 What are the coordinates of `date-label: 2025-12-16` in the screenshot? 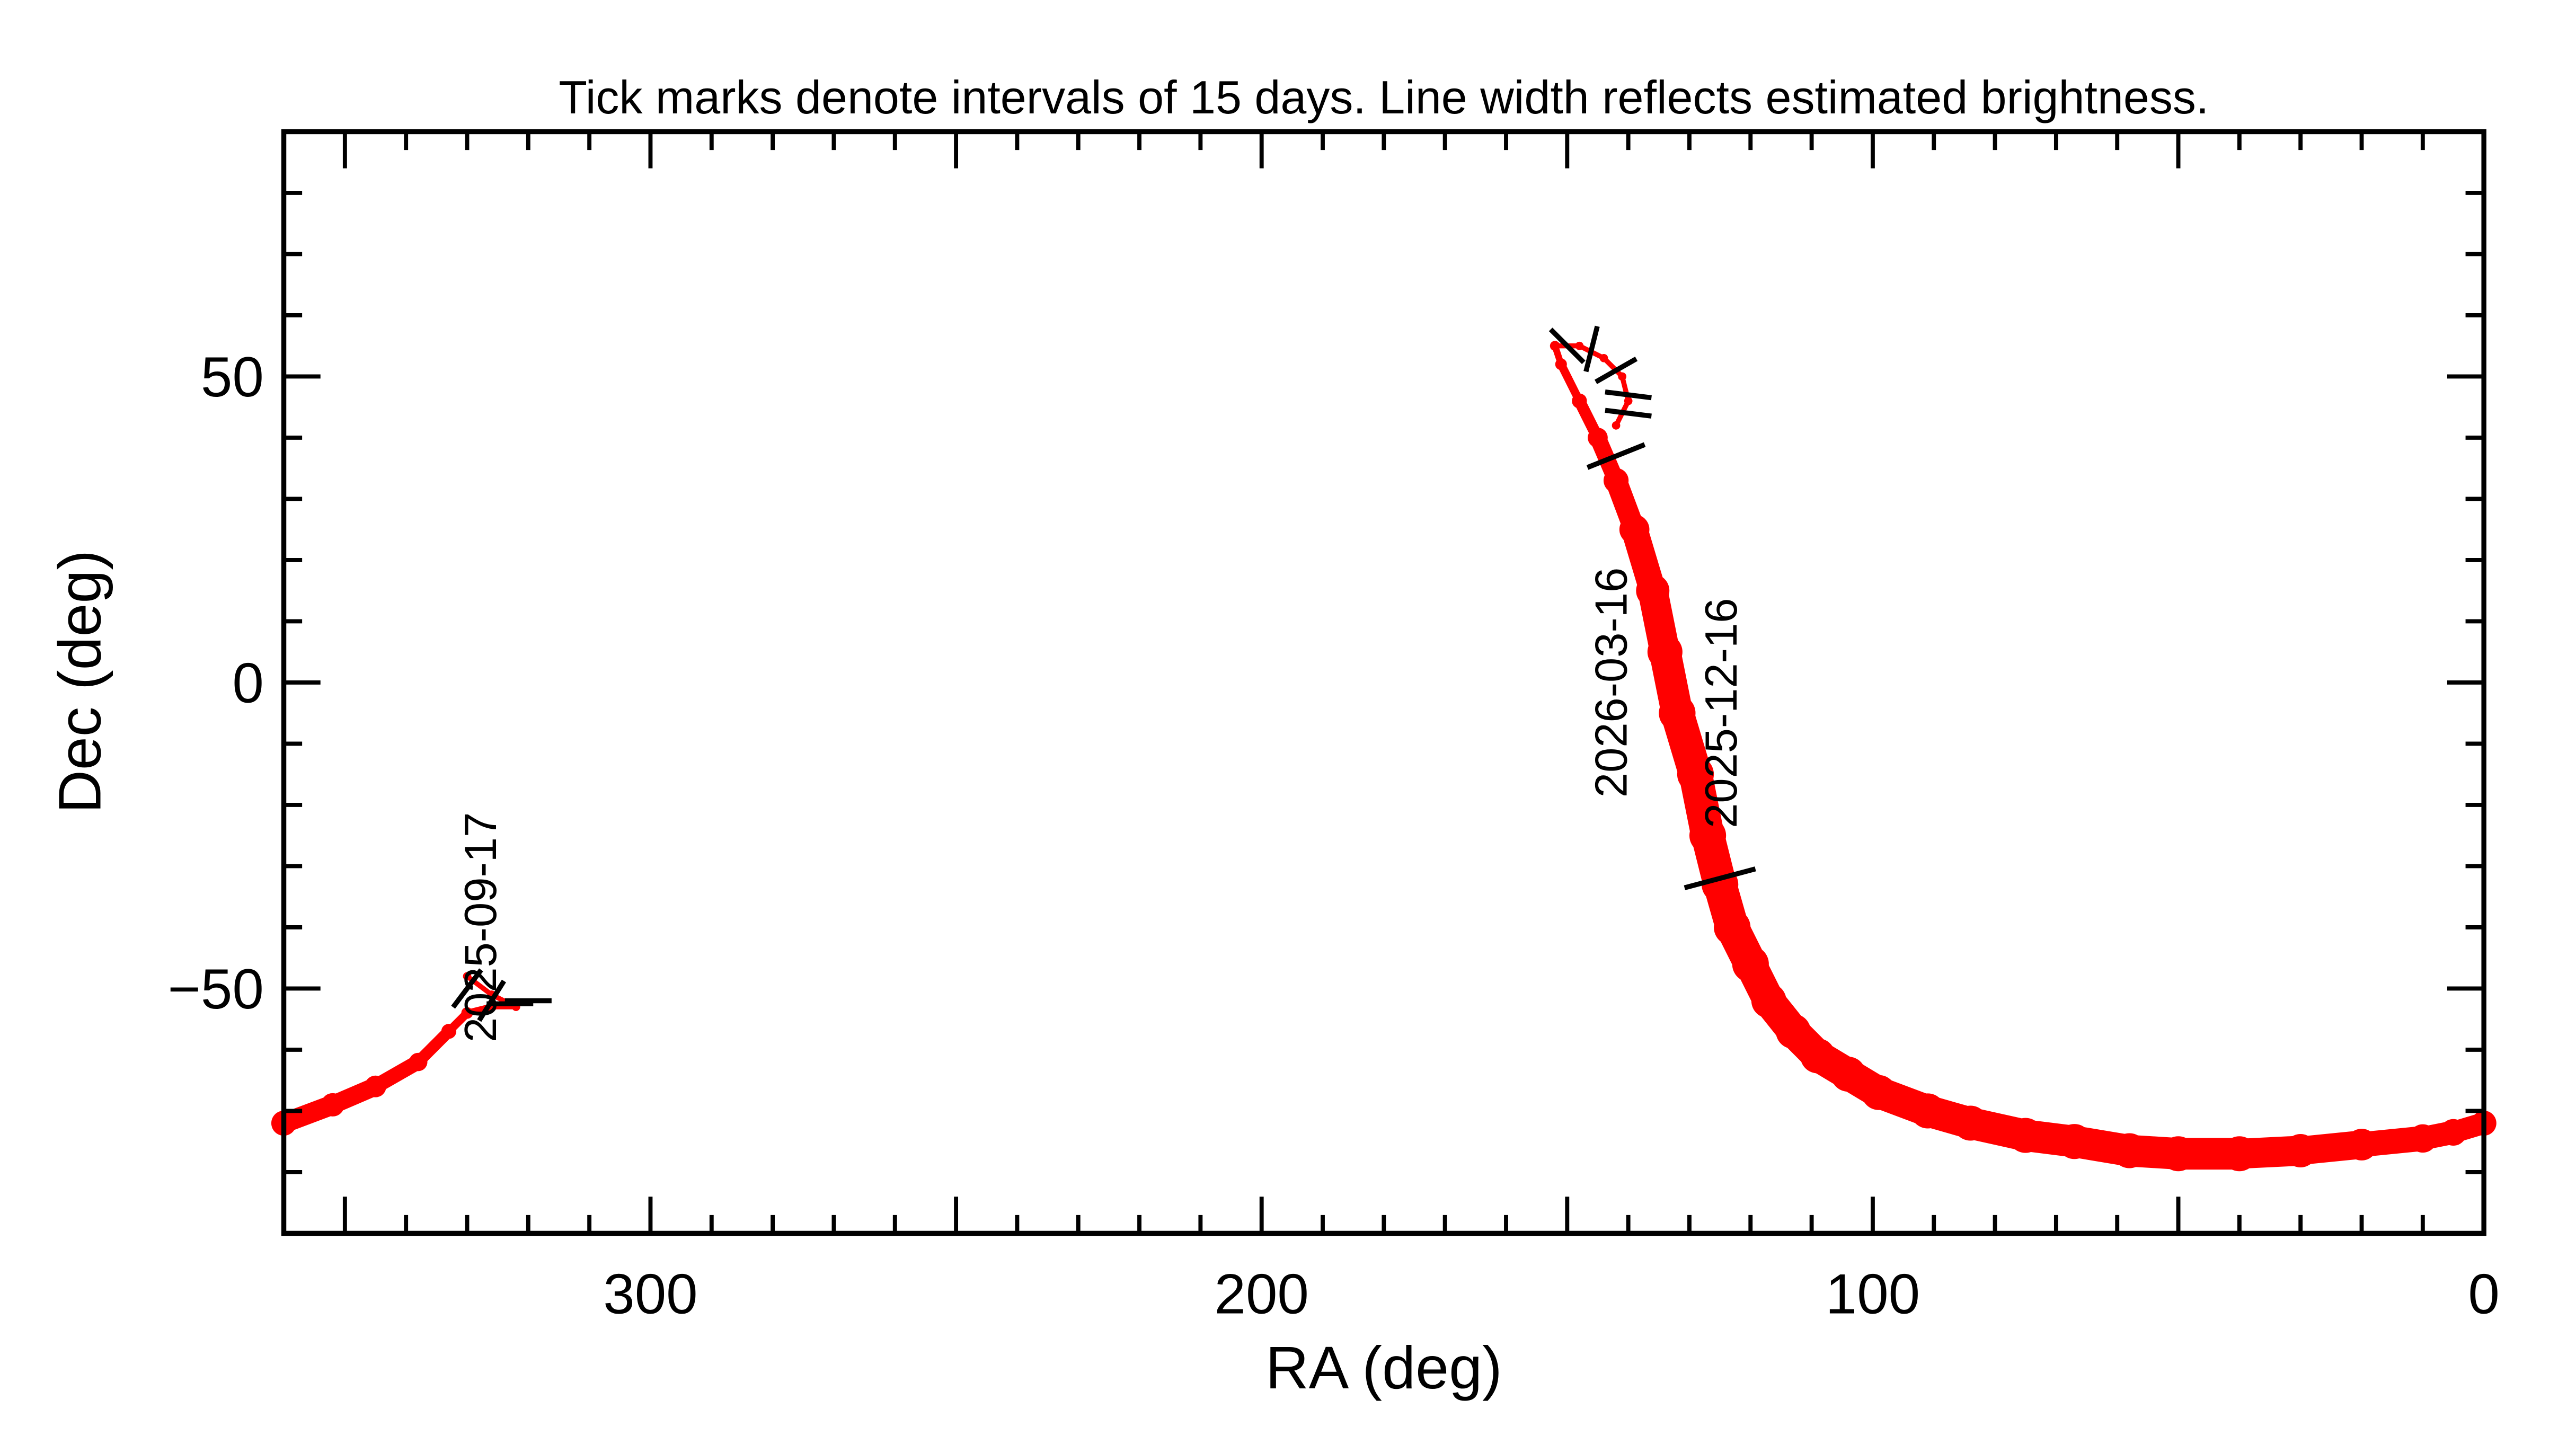 It's located at (1721, 713).